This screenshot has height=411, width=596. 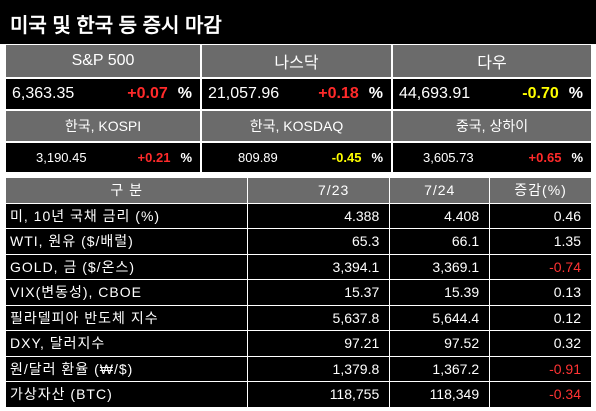 I want to click on column-header-date2: 7/24, so click(x=440, y=190).